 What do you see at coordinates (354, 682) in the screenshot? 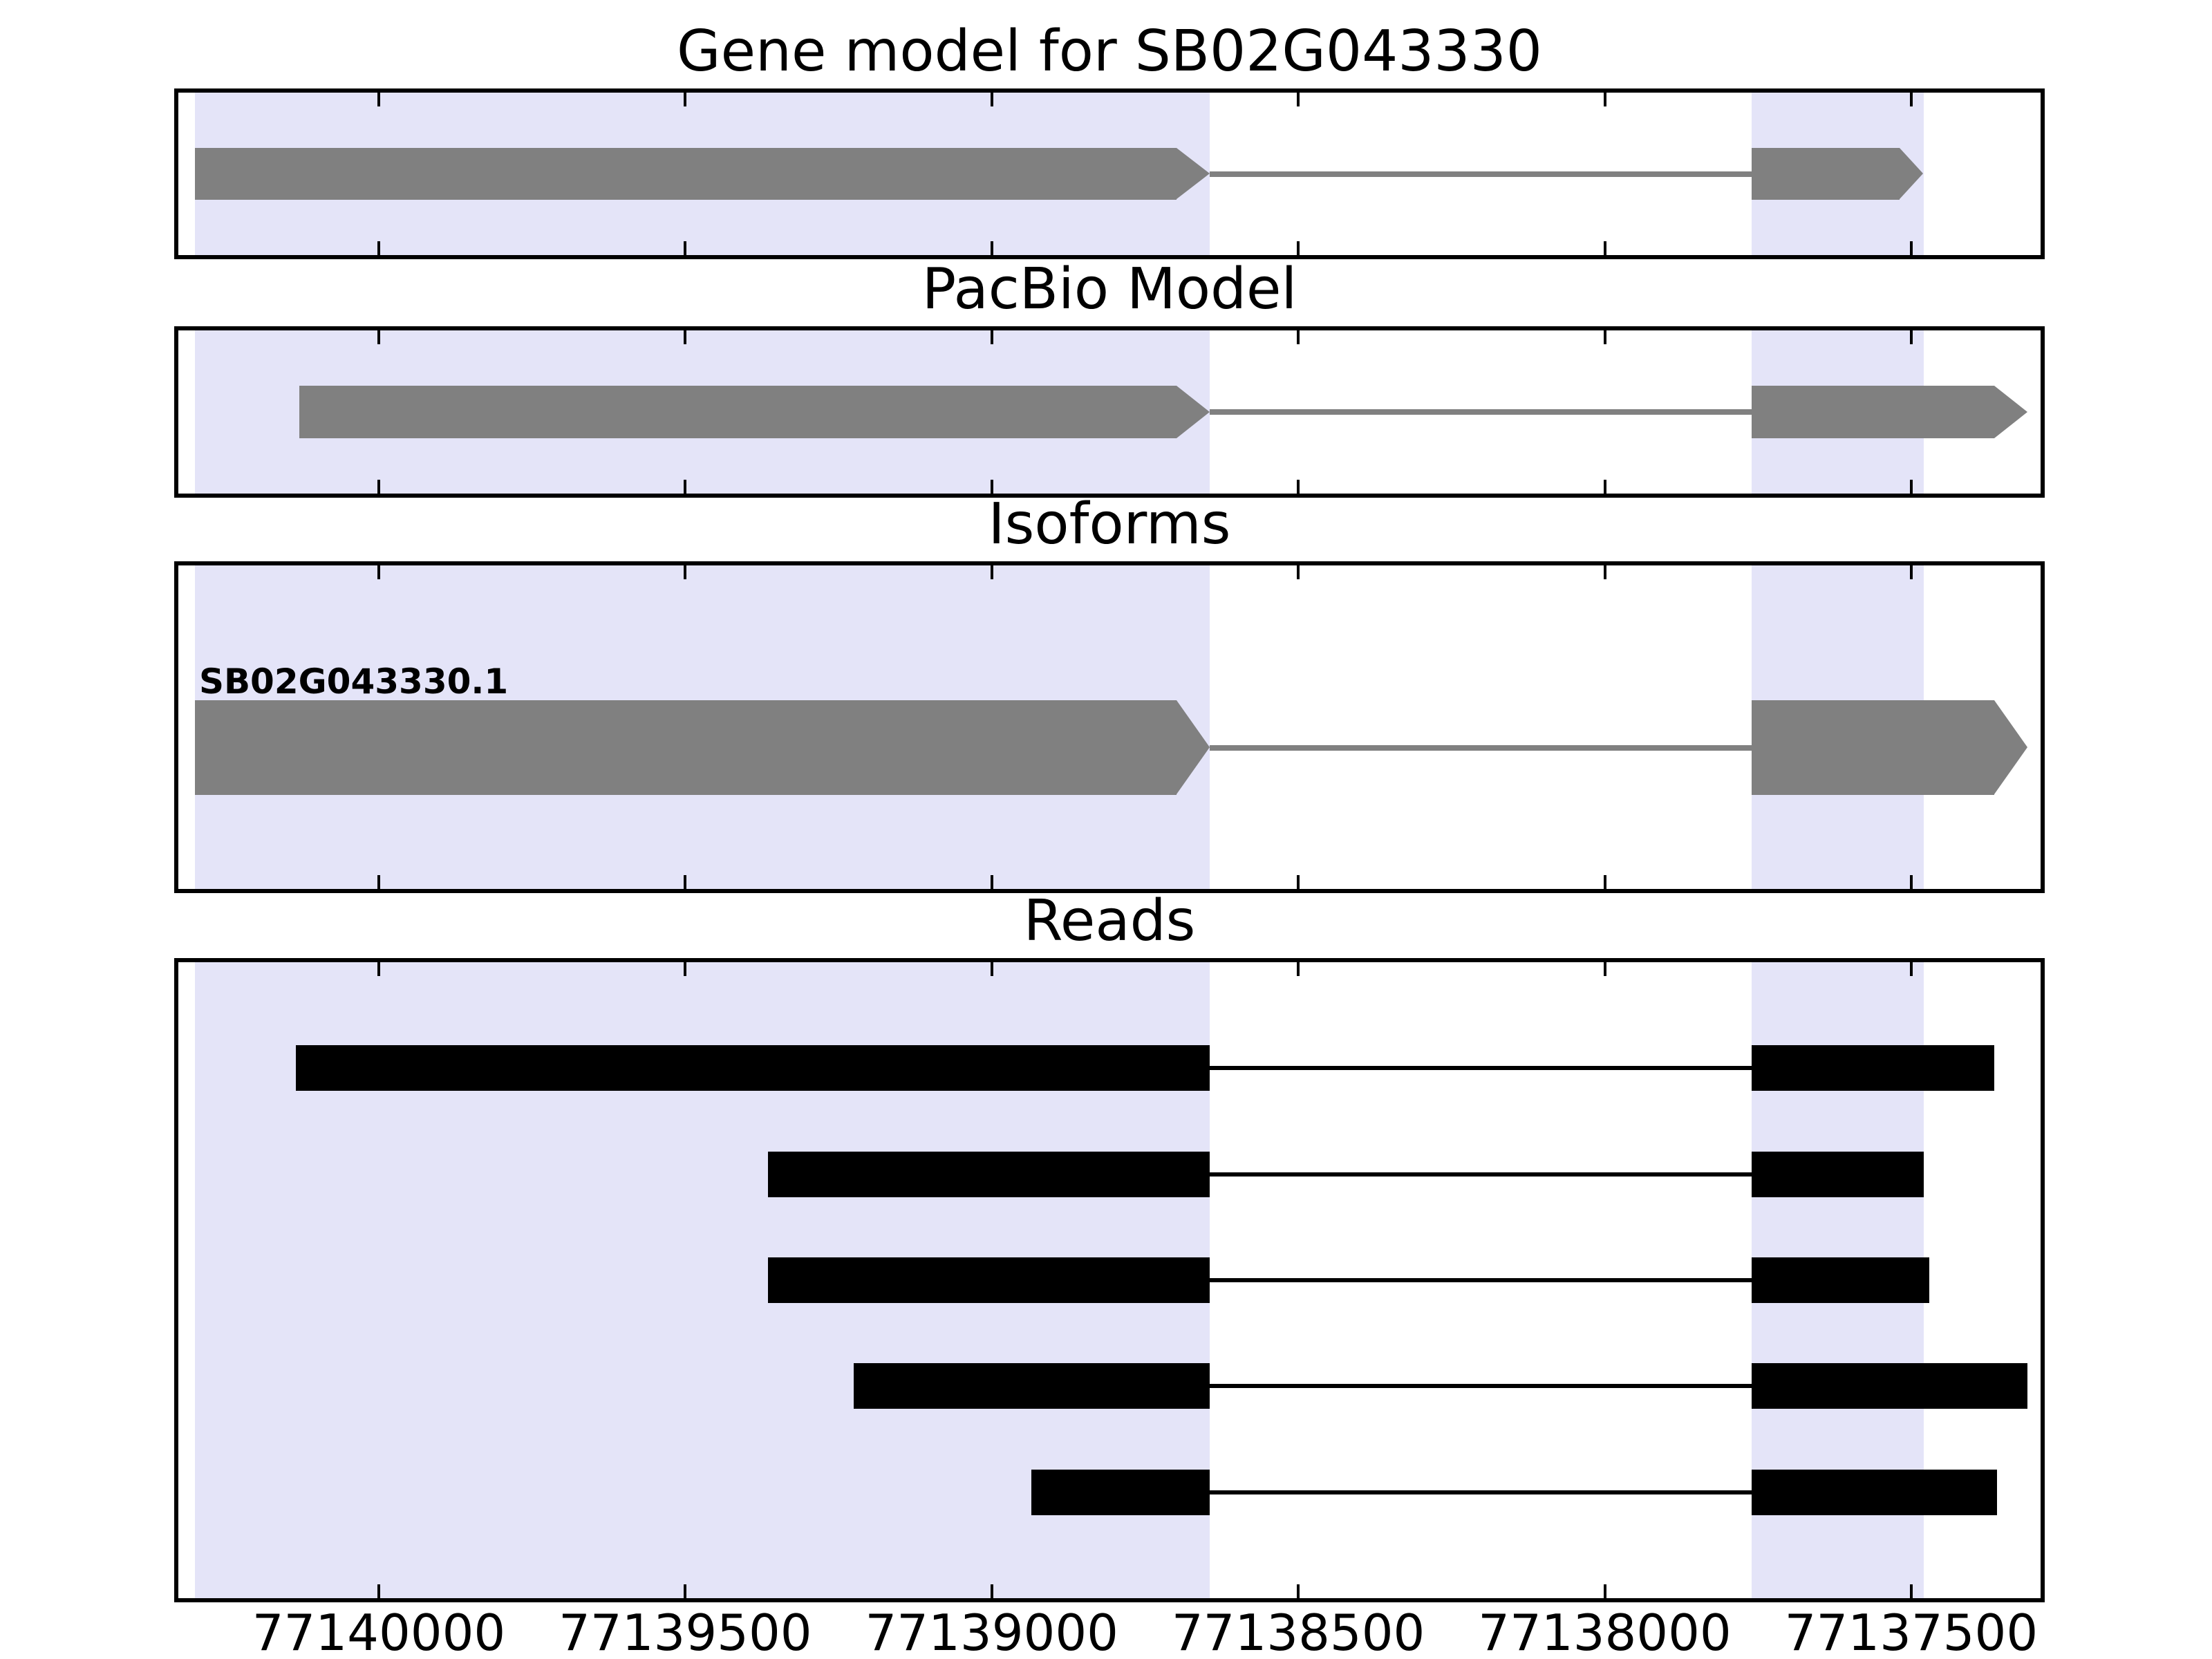
I see `isoform-label: SB02G043330.1` at bounding box center [354, 682].